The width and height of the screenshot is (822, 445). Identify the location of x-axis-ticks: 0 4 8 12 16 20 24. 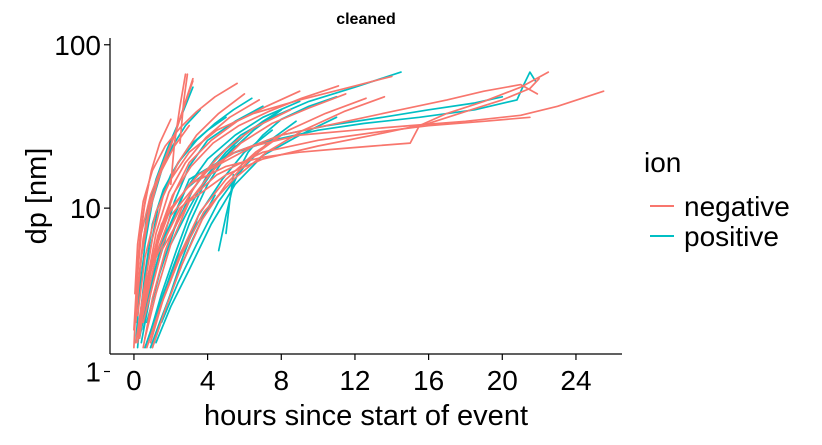
(359, 375).